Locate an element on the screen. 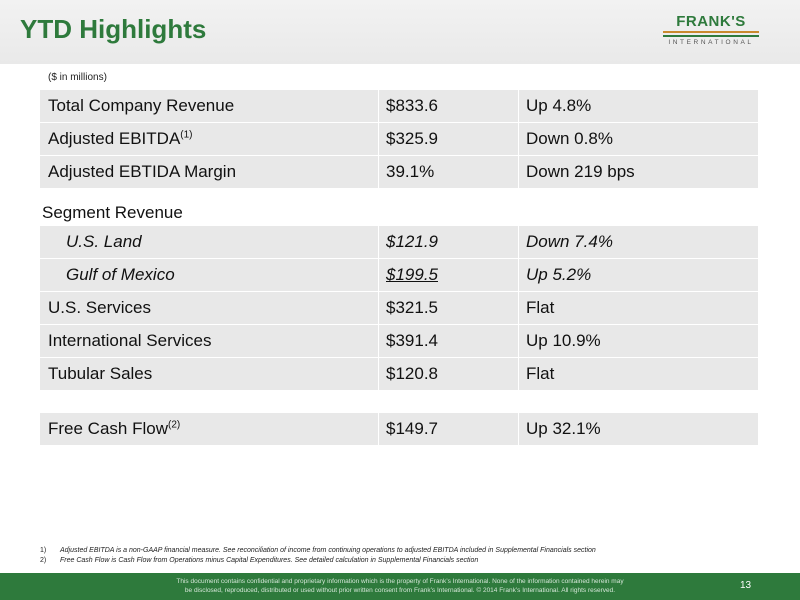 The width and height of the screenshot is (800, 600). row-change: Up 4.8% is located at coordinates (559, 105).